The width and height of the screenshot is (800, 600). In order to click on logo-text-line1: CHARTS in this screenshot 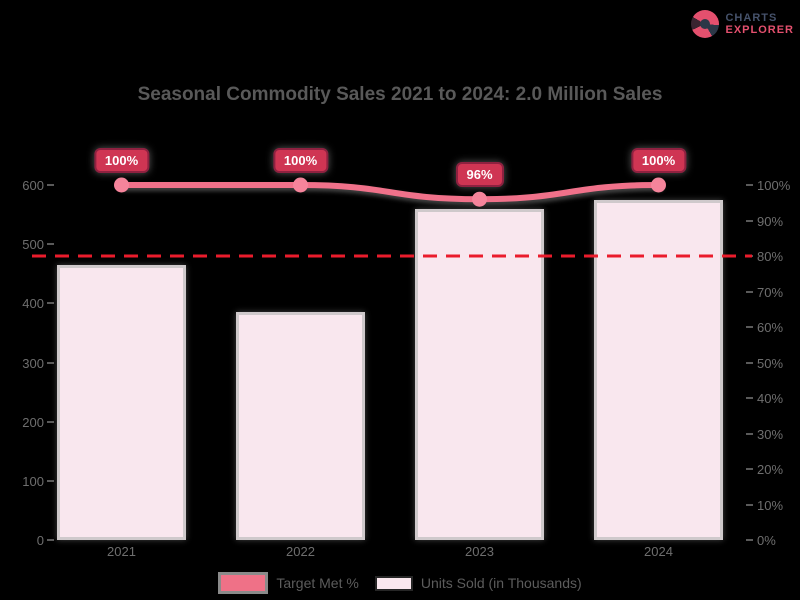, I will do `click(751, 18)`.